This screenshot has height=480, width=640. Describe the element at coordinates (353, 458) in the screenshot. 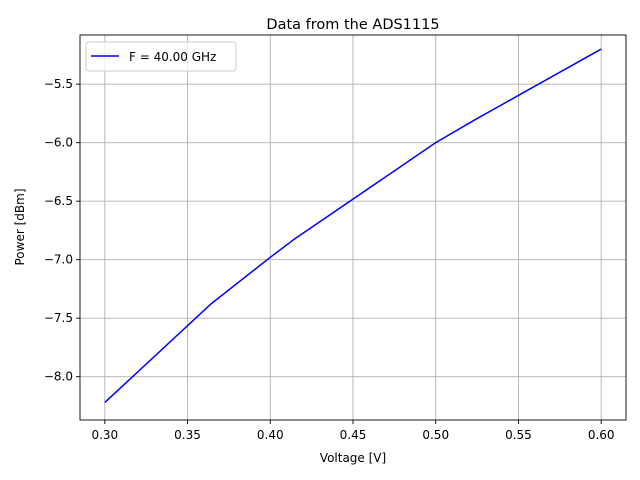

I see `x-axis-label: Voltage [V]` at that location.